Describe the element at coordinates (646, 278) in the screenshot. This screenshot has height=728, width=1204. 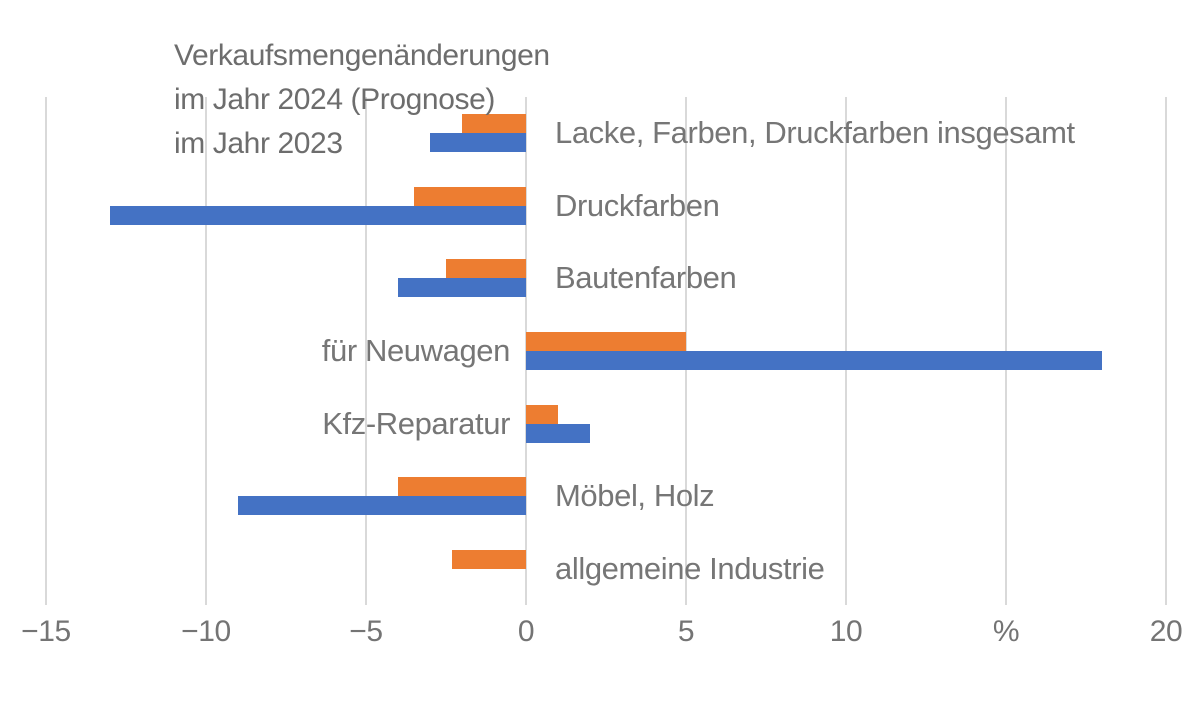
I see `category-label-row2: Bautenfarben` at that location.